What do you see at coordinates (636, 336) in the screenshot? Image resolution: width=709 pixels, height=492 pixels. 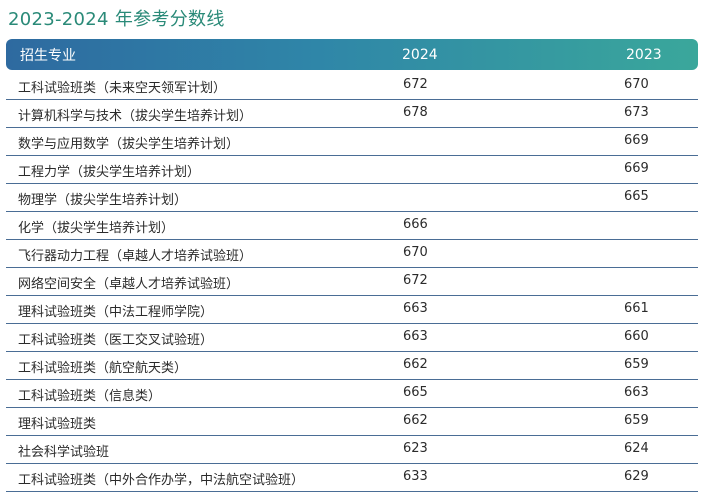 I see `cell-2023: 660` at bounding box center [636, 336].